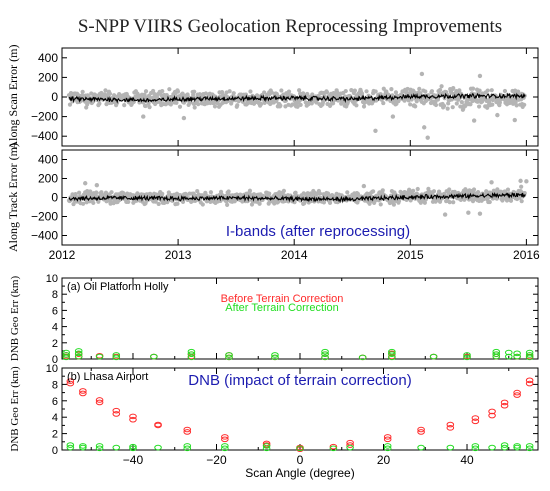 This screenshot has width=550, height=491. Describe the element at coordinates (13, 97) in the screenshot. I see `y-axis-label: Along Scan Error (m)` at that location.